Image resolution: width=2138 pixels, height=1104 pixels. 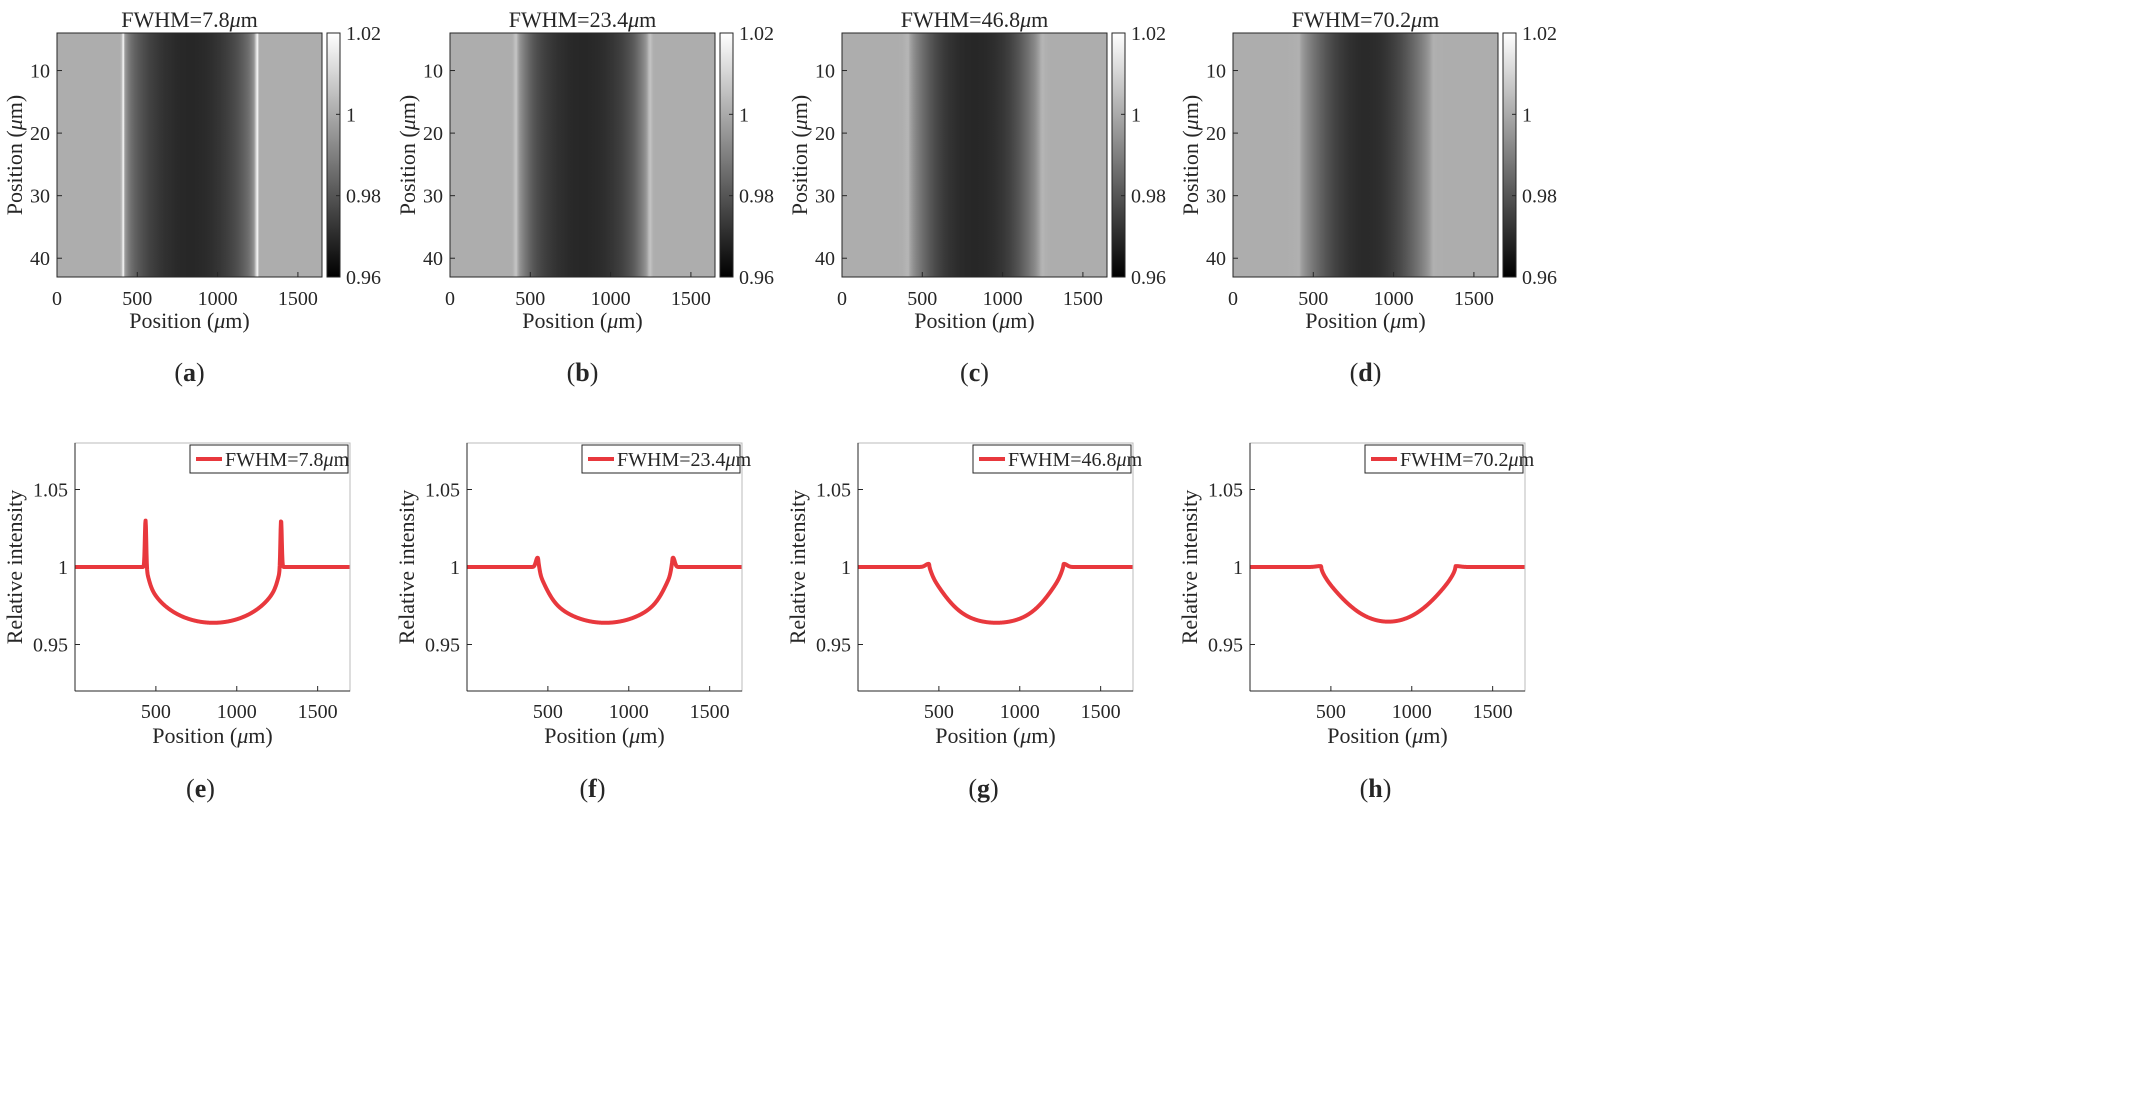 I want to click on panel-label: (h), so click(x=1376, y=788).